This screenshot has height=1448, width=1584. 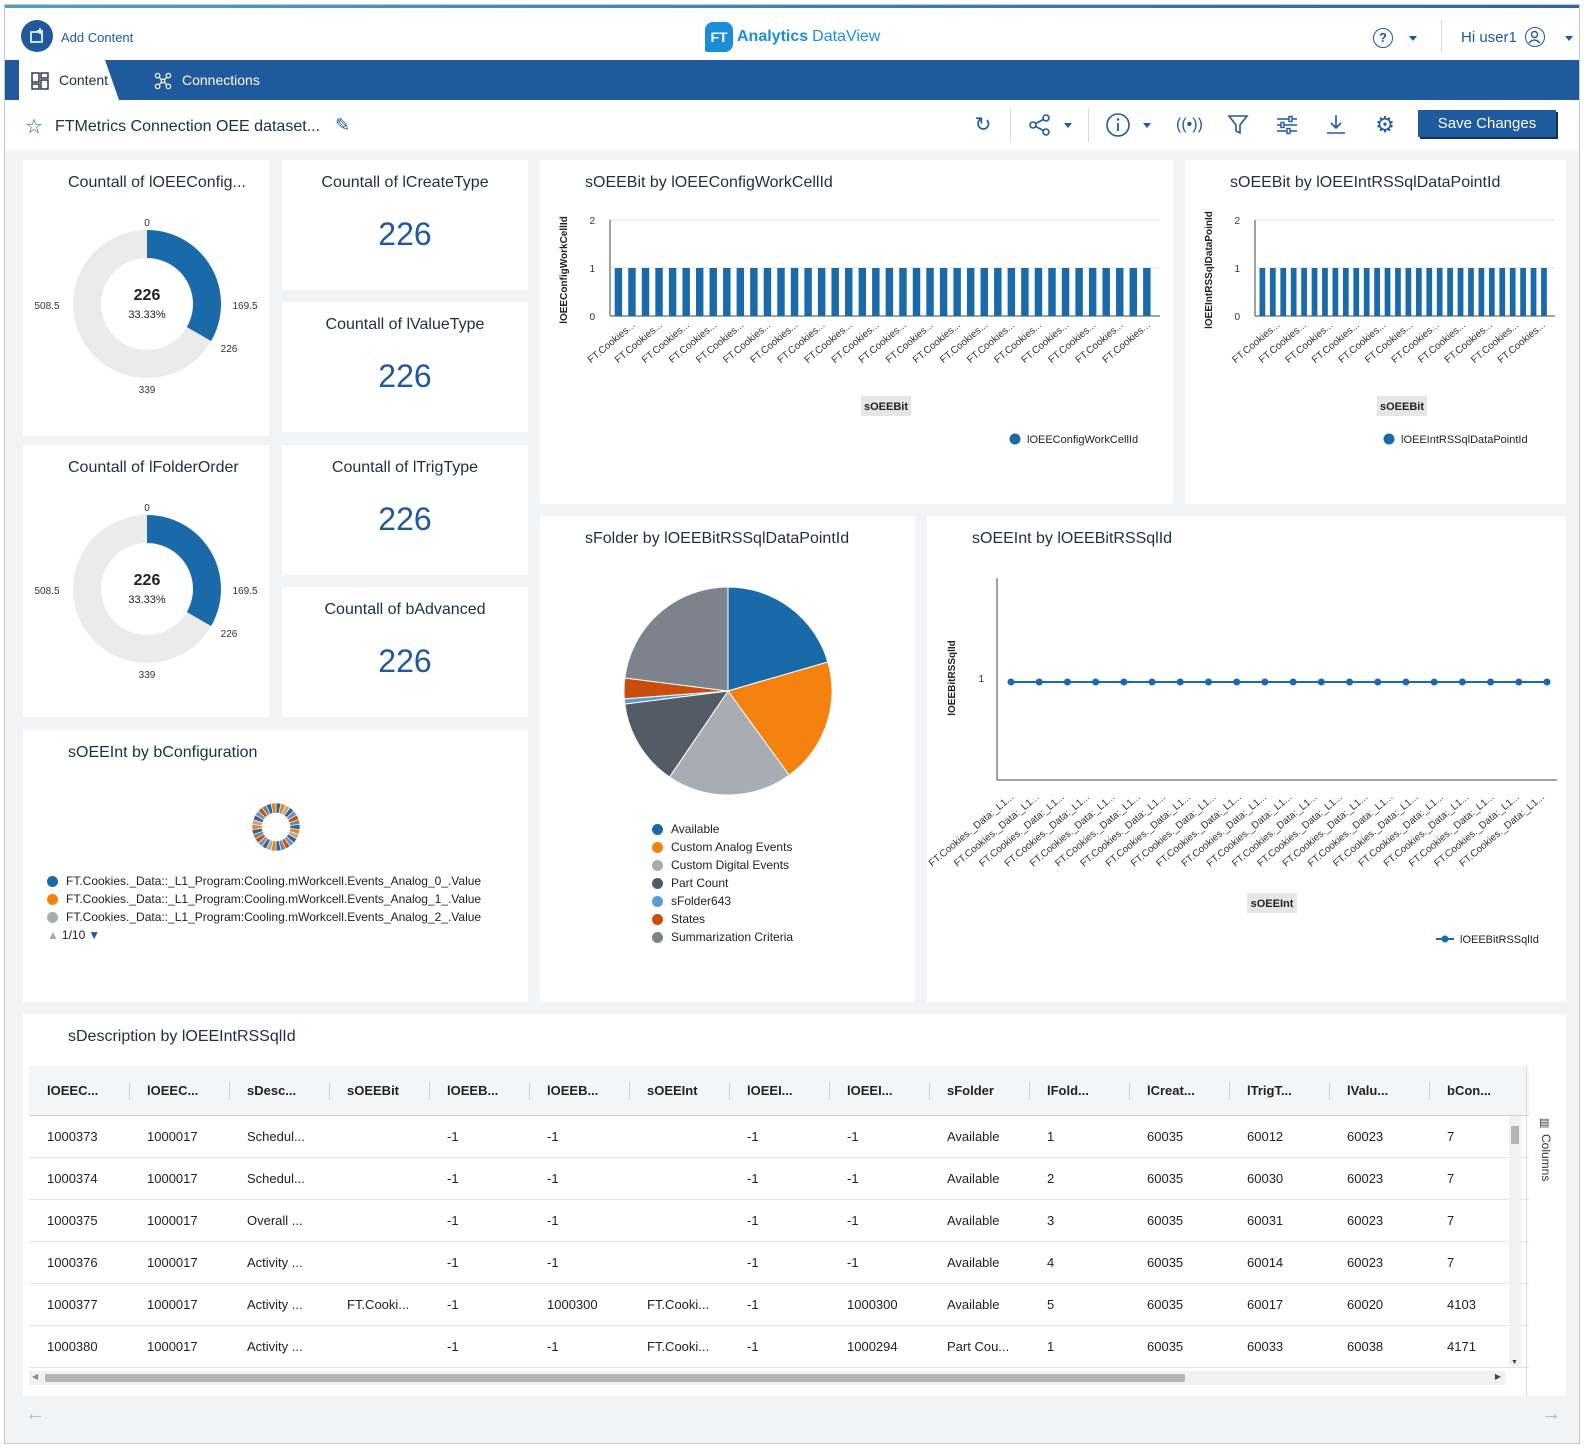 What do you see at coordinates (405, 225) in the screenshot?
I see `kpi-card-createtype: Countall of lCreateType 226` at bounding box center [405, 225].